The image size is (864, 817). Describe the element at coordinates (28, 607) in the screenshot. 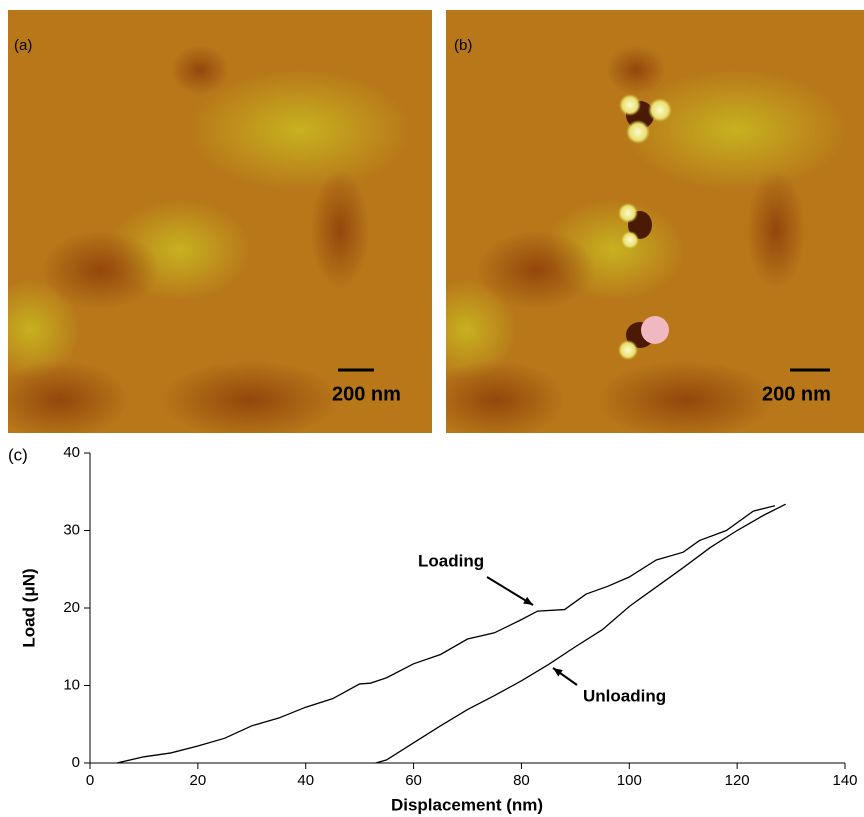

I see `y-axis-title: Load (μN)` at that location.